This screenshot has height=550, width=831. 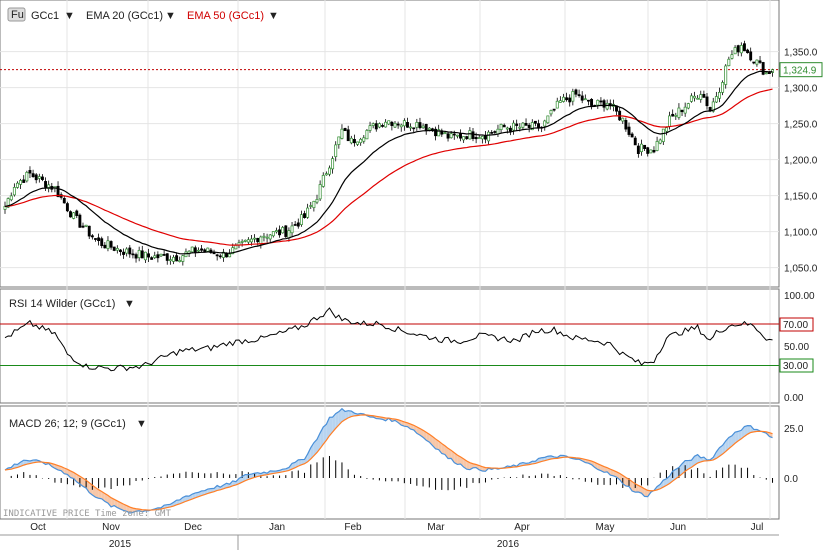 I want to click on month-label: Feb, so click(x=353, y=527).